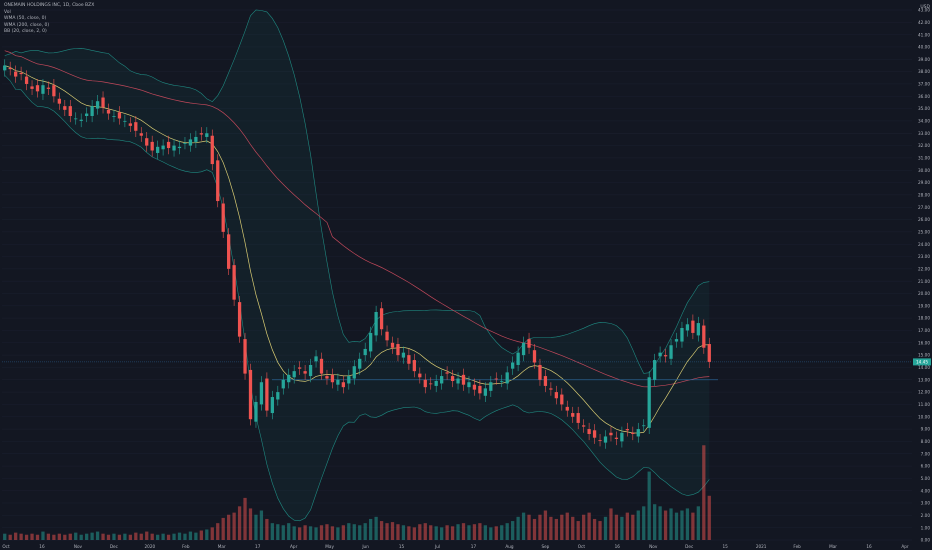 The image size is (932, 550). Describe the element at coordinates (509, 546) in the screenshot. I see `x-tick-label: Aug` at that location.